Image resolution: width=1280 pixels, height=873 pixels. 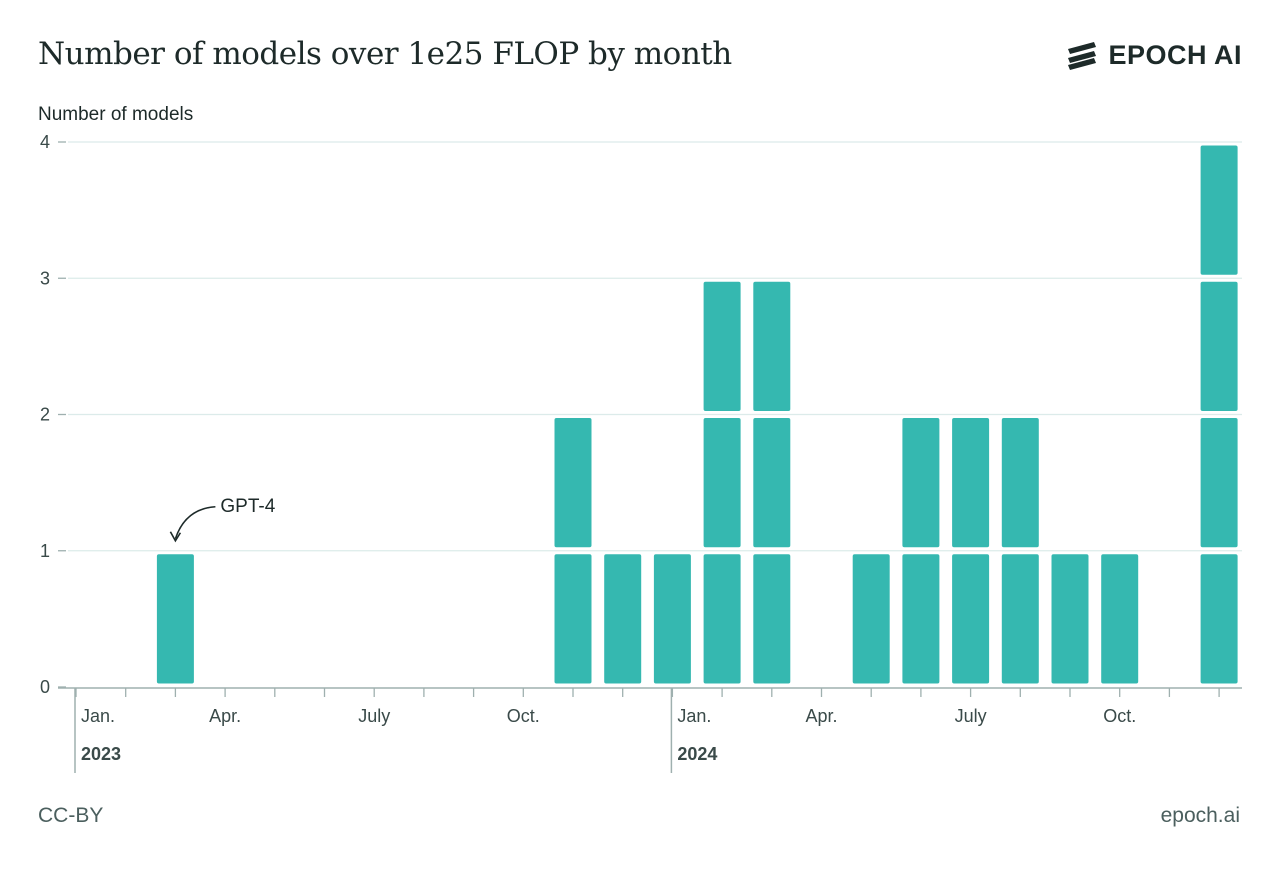 What do you see at coordinates (195, 522) in the screenshot?
I see `annotation-arrow` at bounding box center [195, 522].